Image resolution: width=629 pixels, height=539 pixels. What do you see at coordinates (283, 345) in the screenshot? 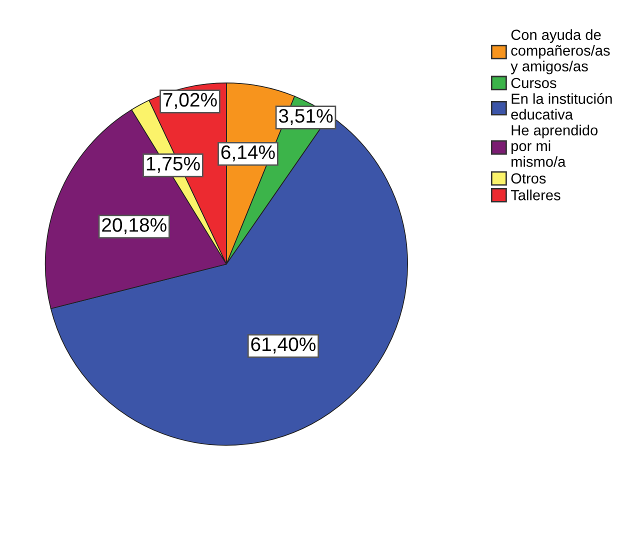
I see `data-label: 61,40%` at bounding box center [283, 345].